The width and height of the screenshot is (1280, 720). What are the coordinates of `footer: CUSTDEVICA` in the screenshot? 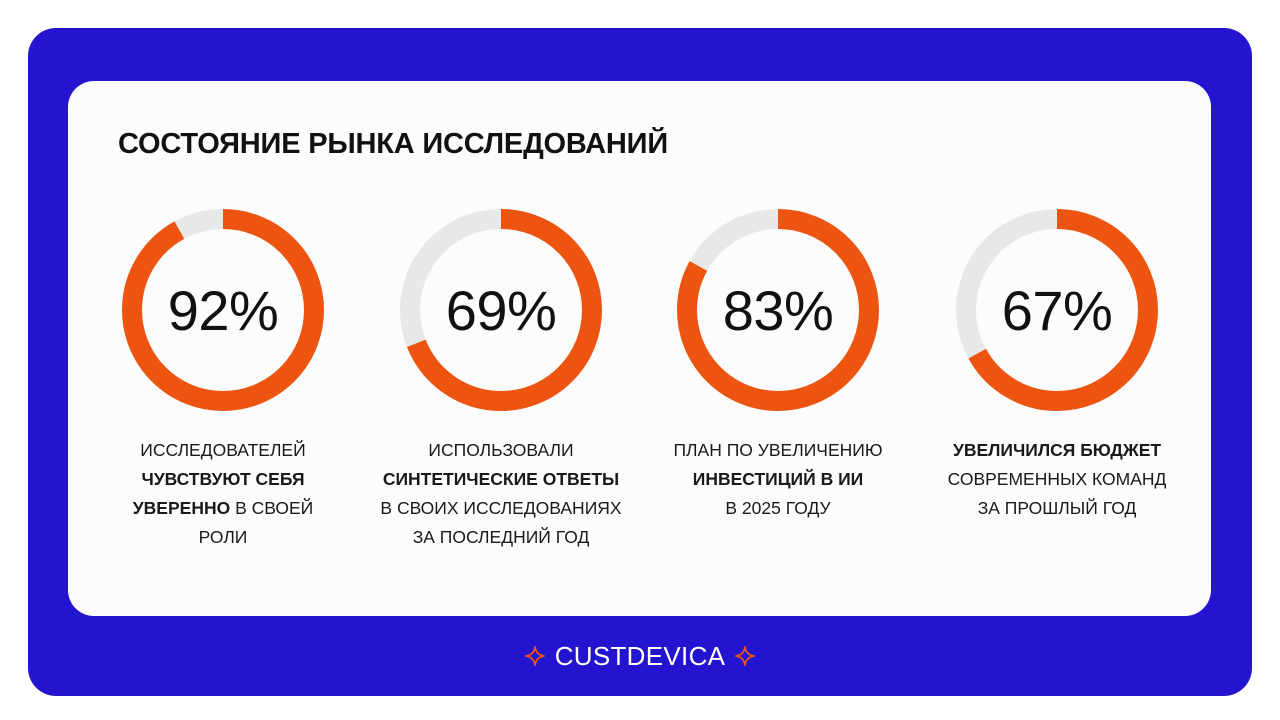 It's located at (640, 656).